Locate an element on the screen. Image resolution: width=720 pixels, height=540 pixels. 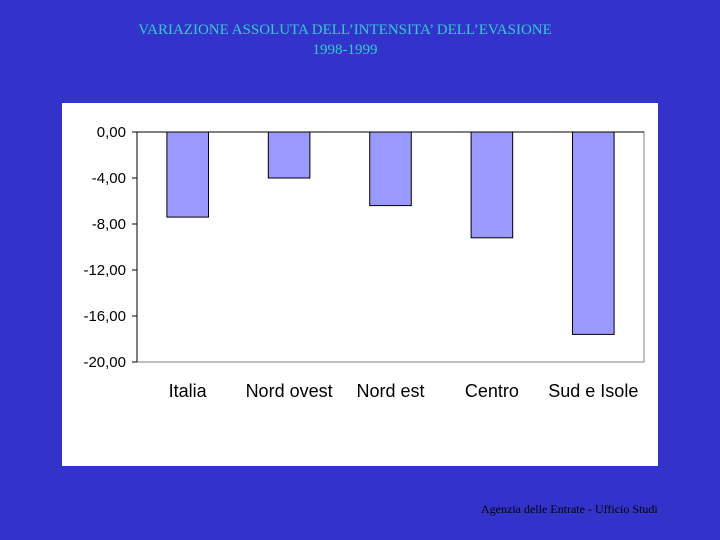
x-category-label: Nord ovest is located at coordinates (289, 391).